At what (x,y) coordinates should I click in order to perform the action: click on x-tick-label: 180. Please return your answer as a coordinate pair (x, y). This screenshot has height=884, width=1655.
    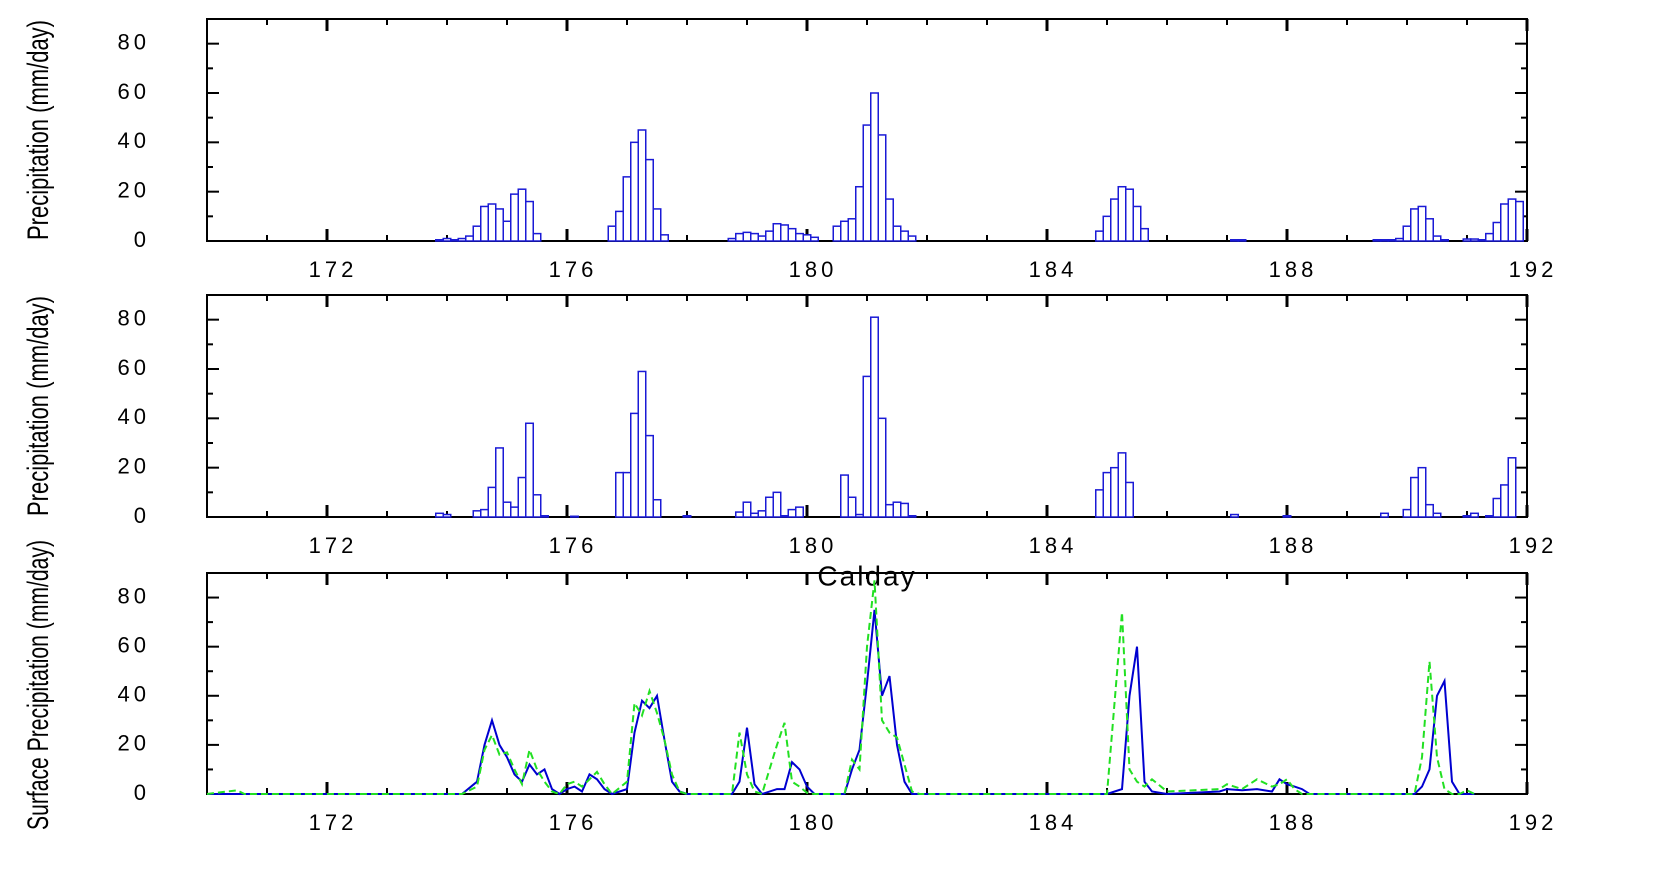
    Looking at the image, I should click on (813, 545).